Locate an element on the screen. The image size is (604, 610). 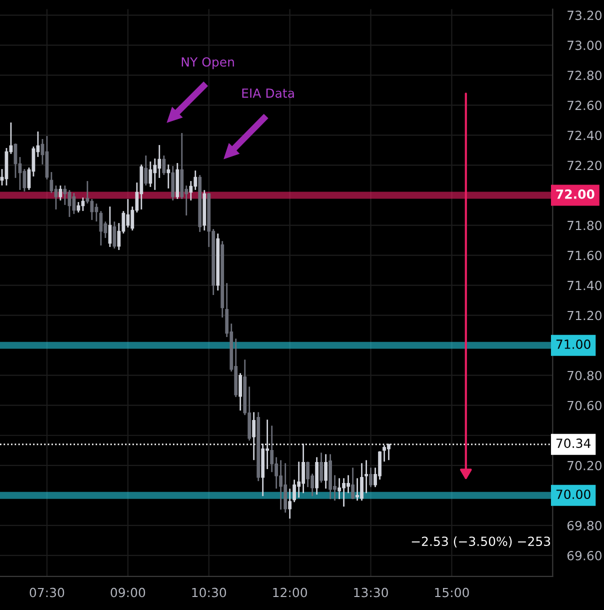
x-tick-label: 12:00 is located at coordinates (290, 593).